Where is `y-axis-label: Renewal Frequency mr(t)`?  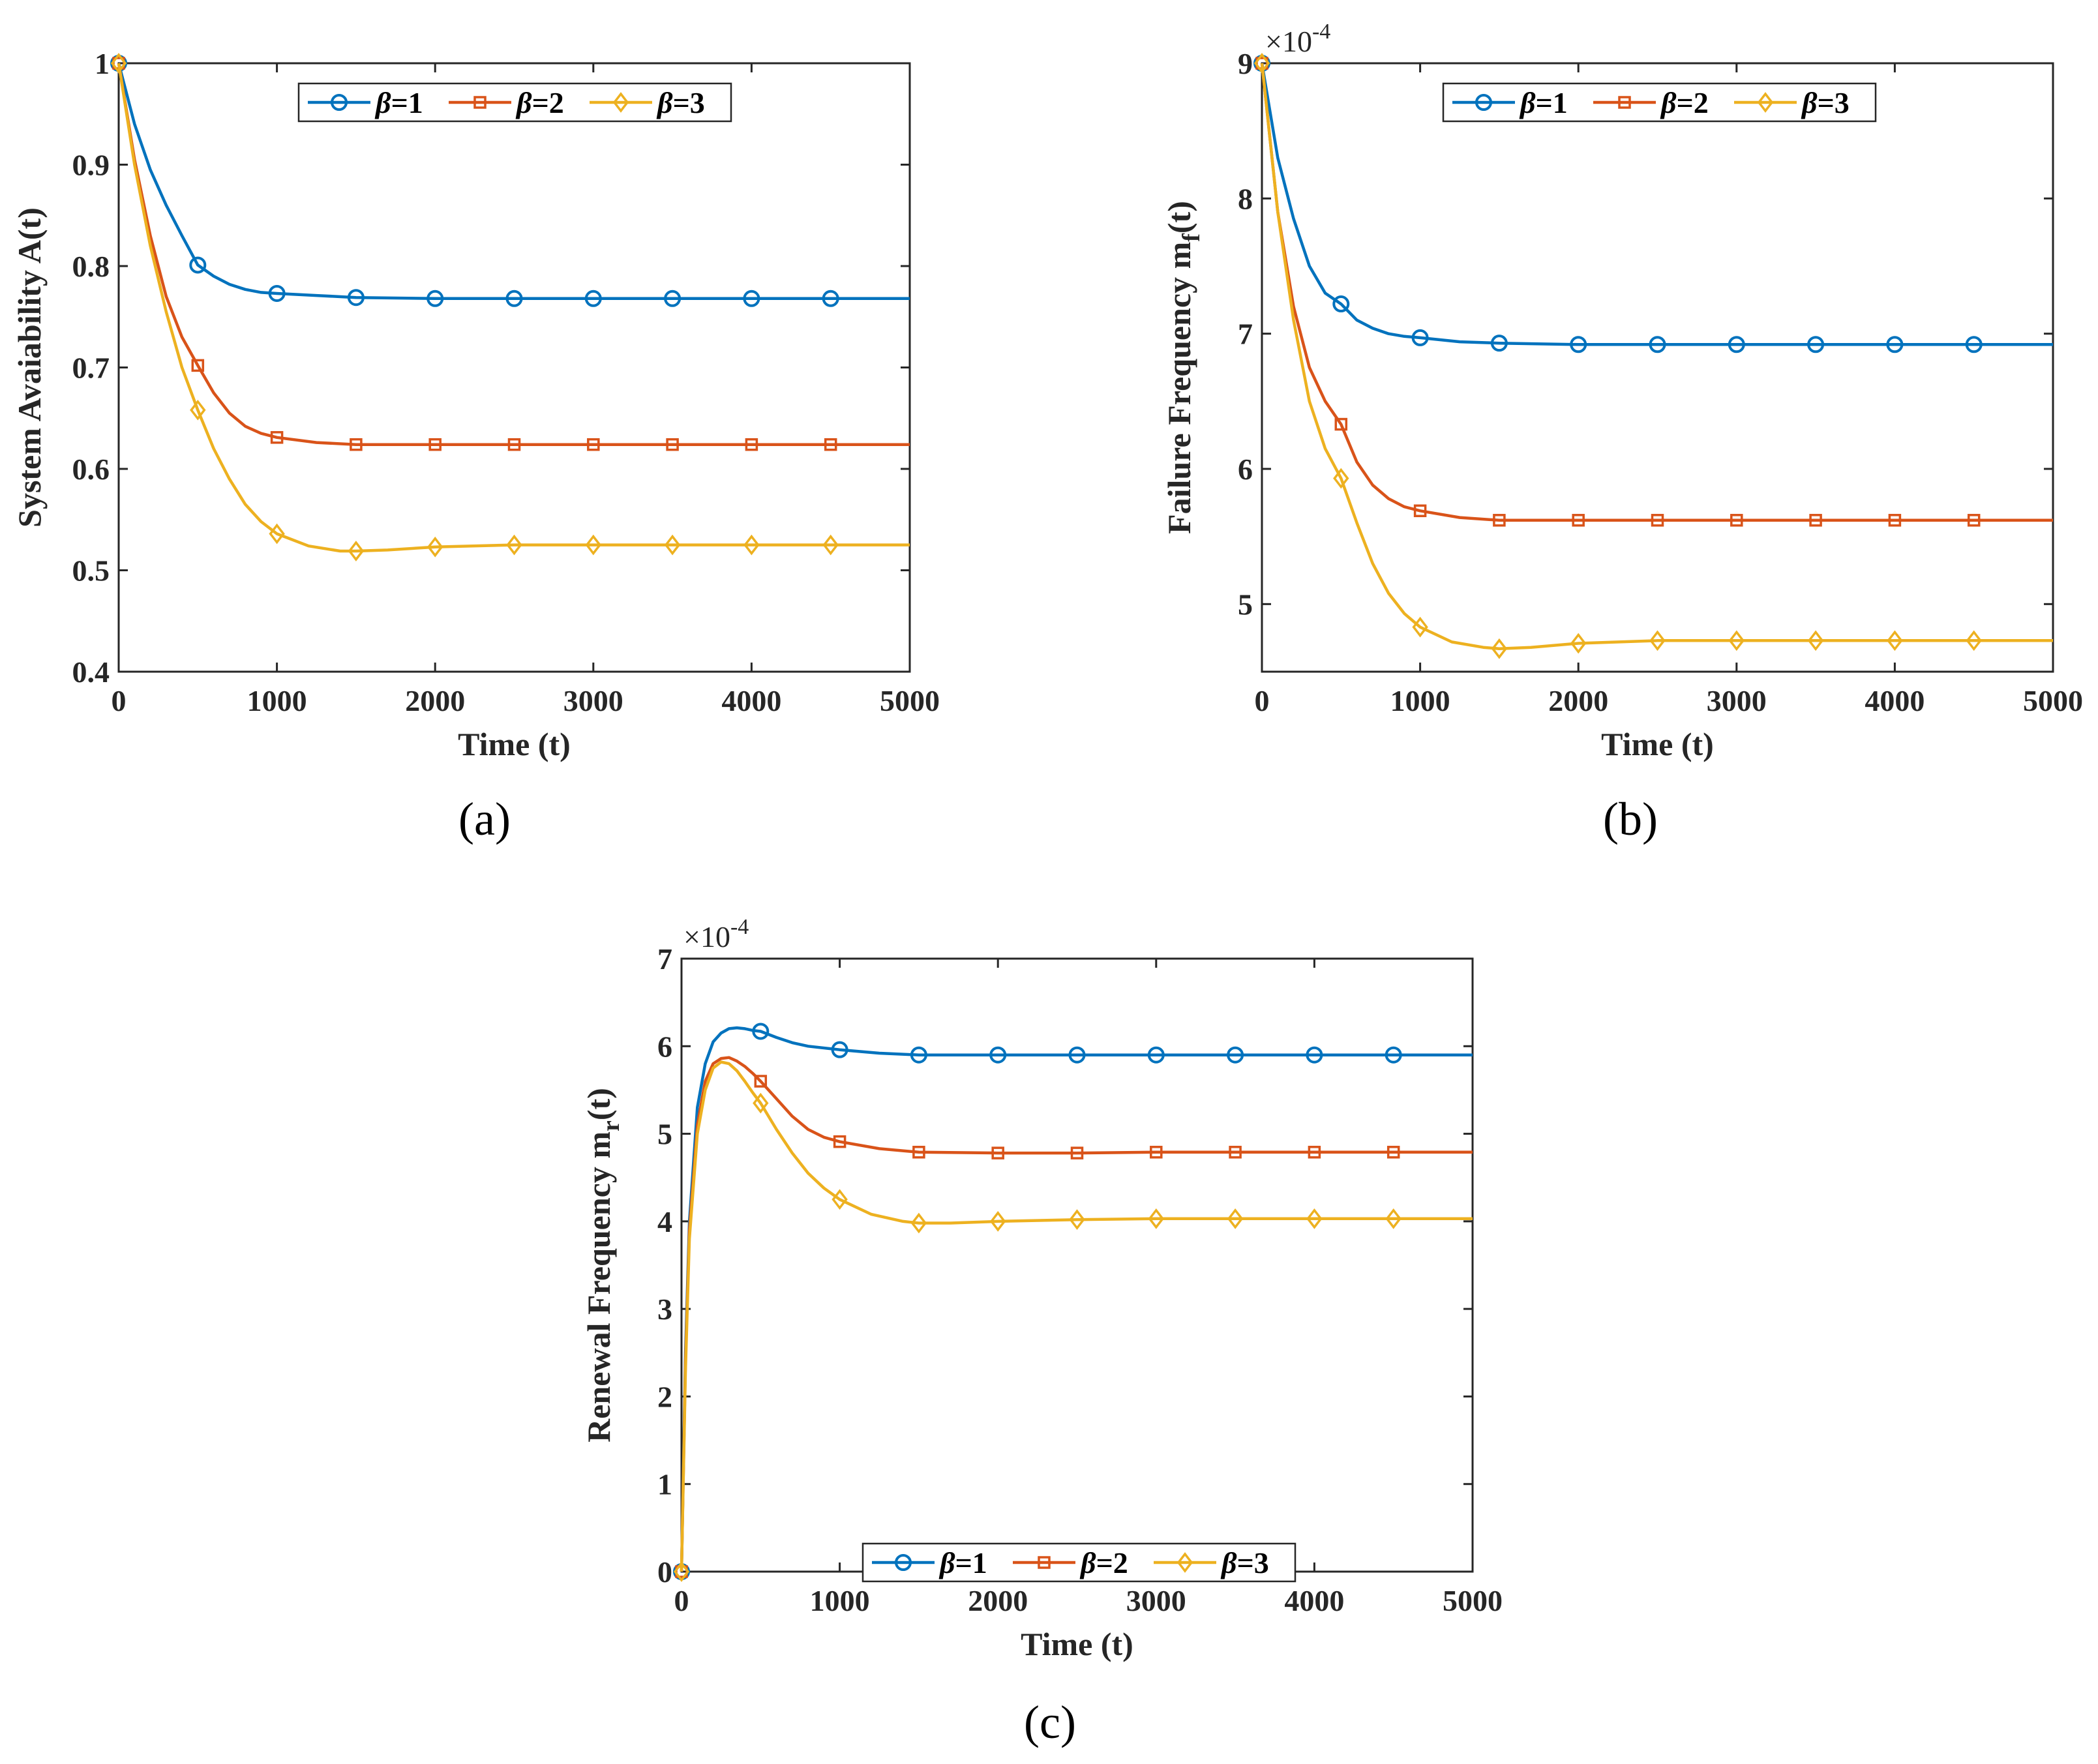
y-axis-label: Renewal Frequency mr(t) is located at coordinates (602, 1265).